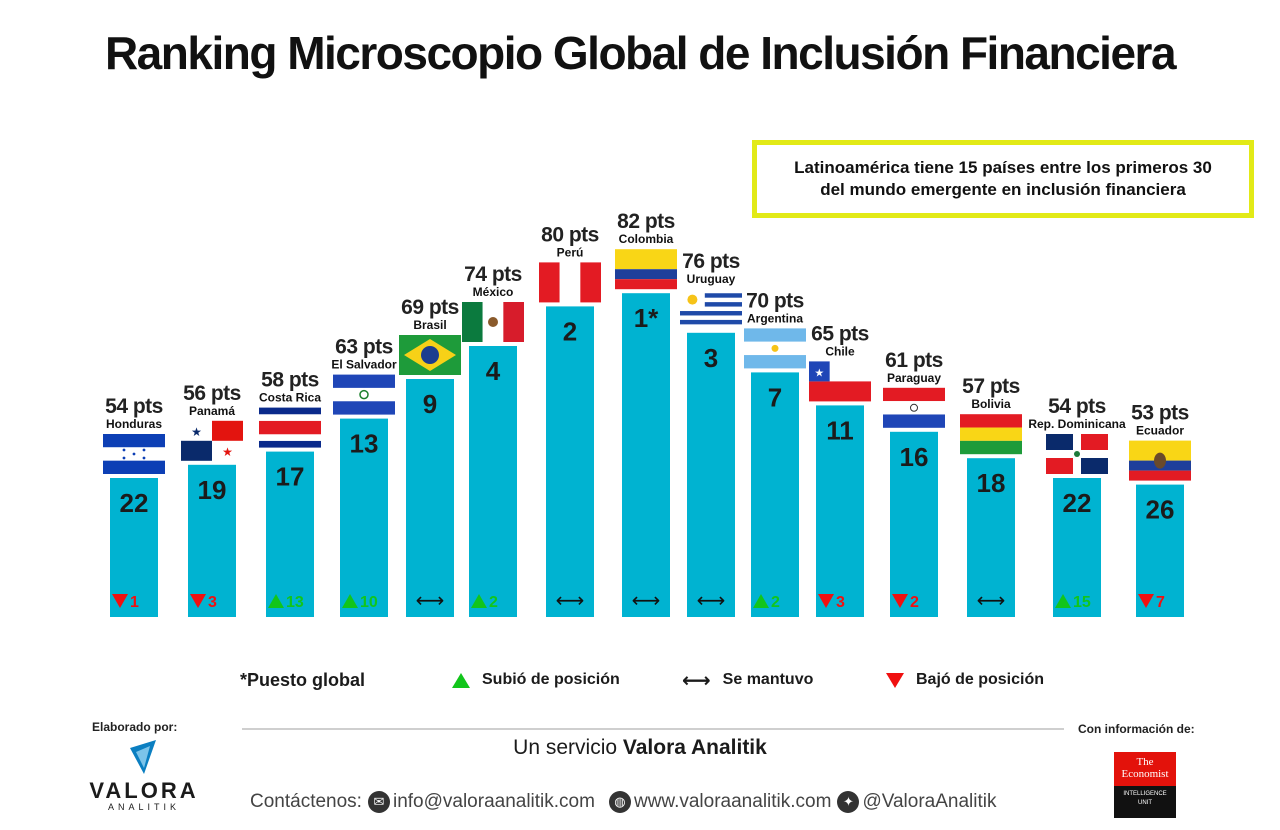  I want to click on change-value: 1, so click(134, 602).